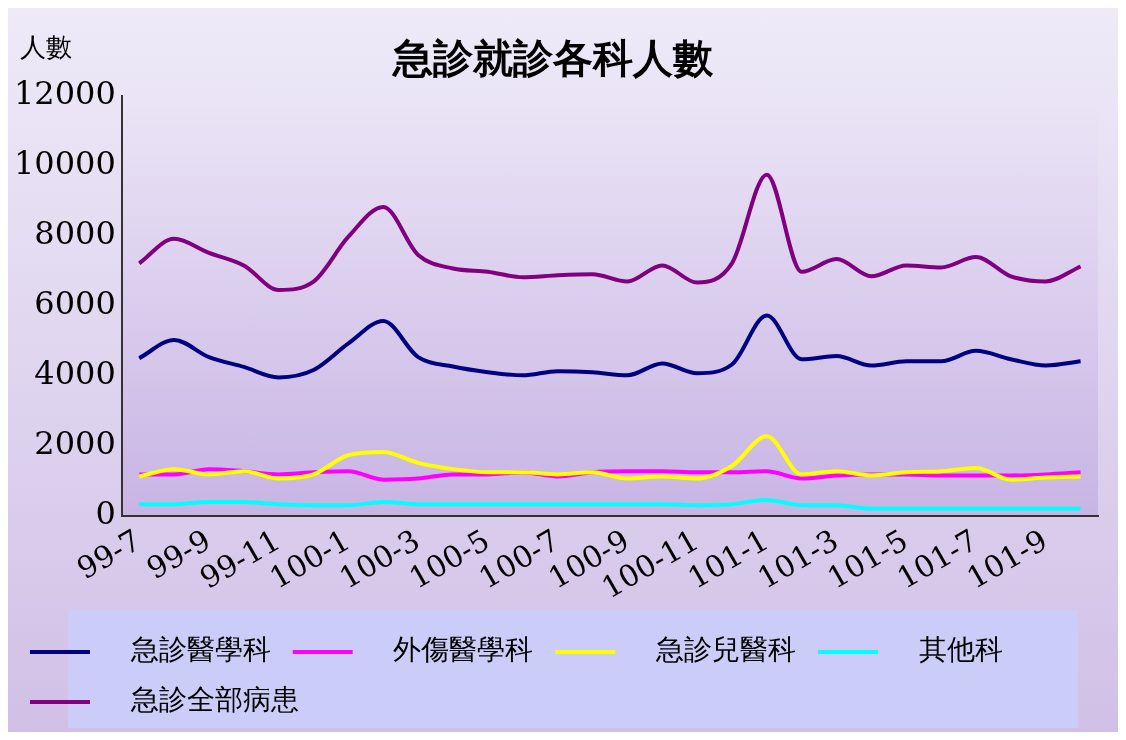 Image resolution: width=1126 pixels, height=740 pixels. Describe the element at coordinates (46, 46) in the screenshot. I see `y-axis-title: 人數` at that location.